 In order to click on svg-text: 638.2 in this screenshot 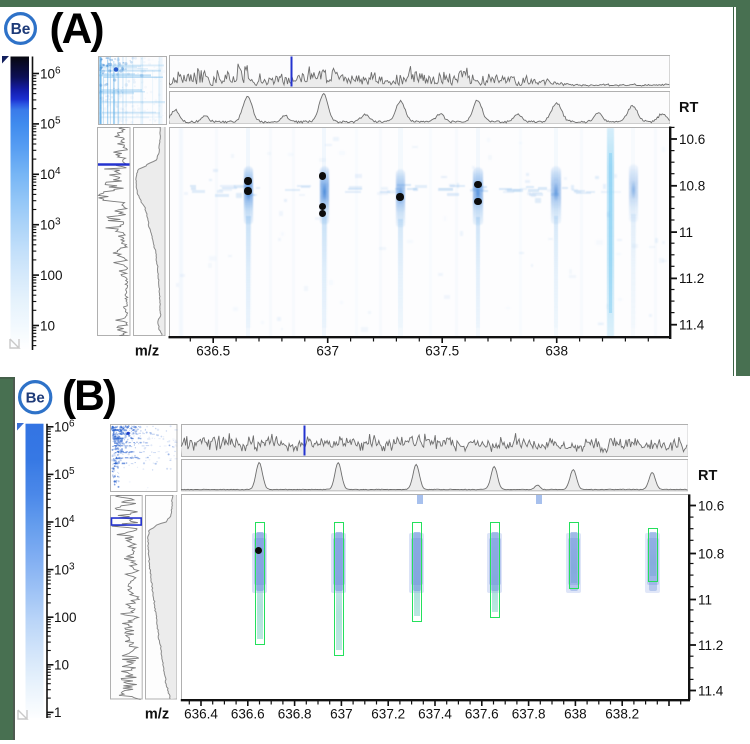, I will do `click(622, 713)`.